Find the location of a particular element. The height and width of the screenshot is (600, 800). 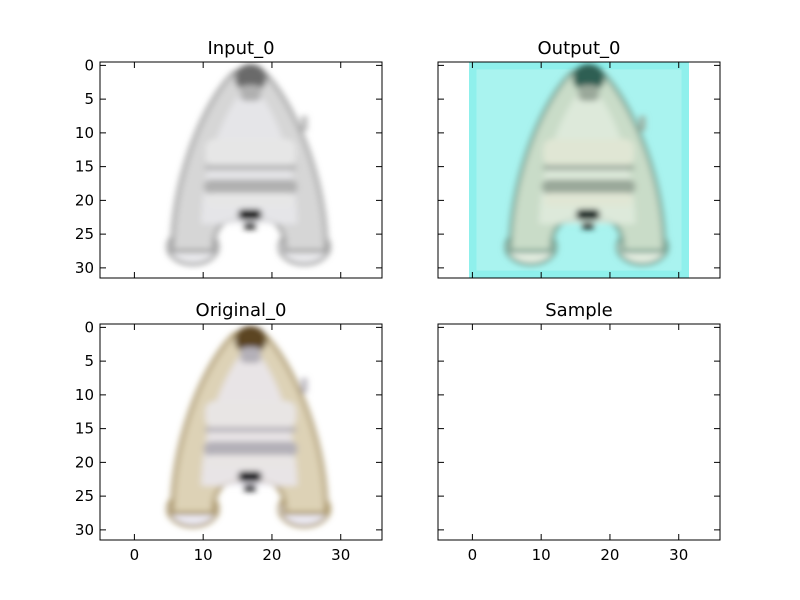

output-0-image-glow is located at coordinates (579, 170).